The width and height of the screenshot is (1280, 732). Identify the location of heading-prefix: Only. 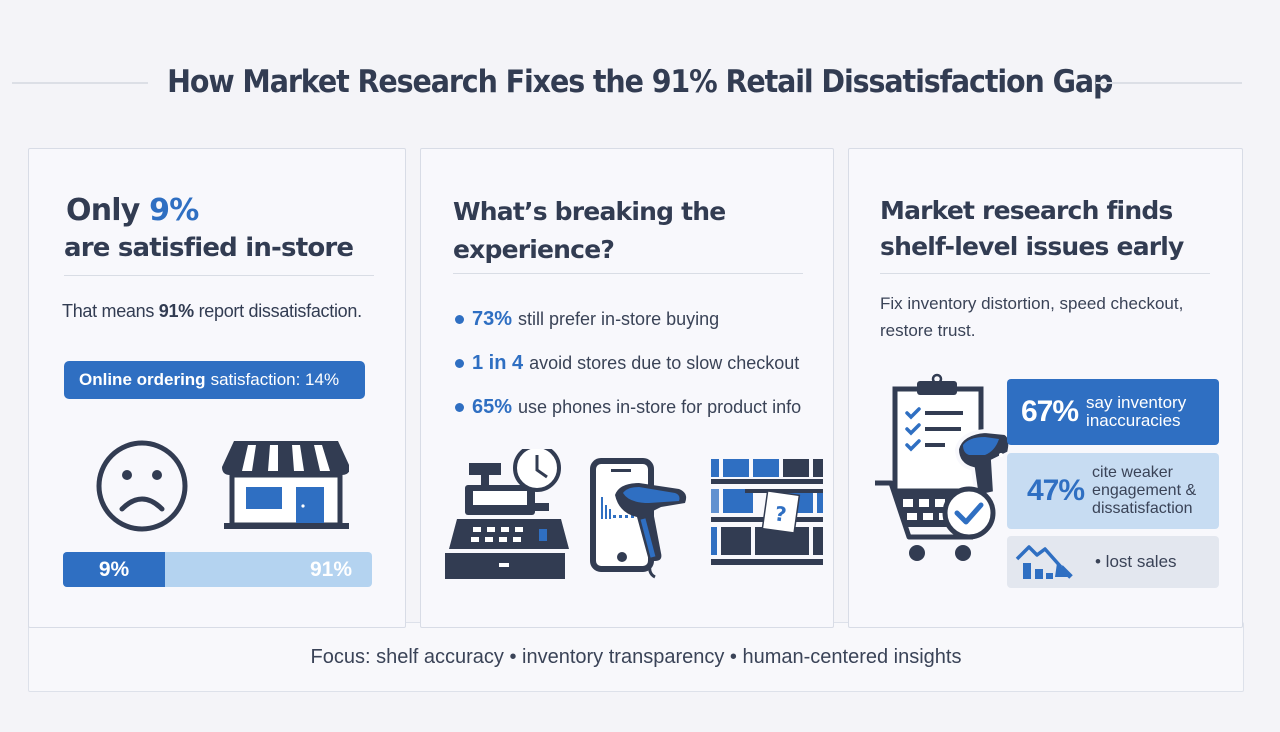
(103, 210).